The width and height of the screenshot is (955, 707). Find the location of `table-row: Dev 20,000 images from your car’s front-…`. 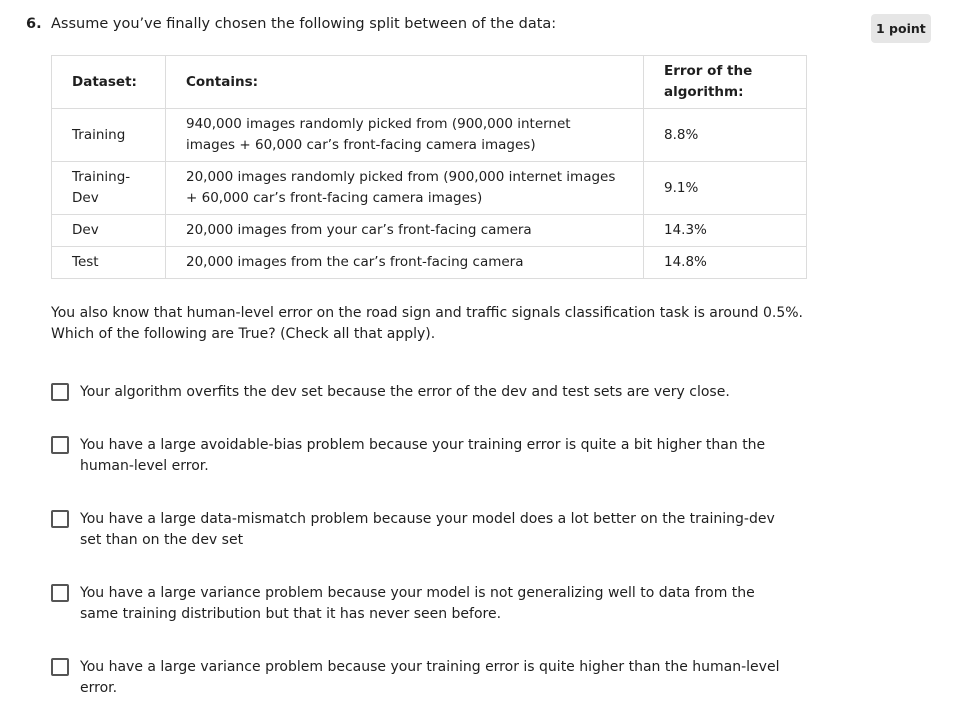

table-row: Dev 20,000 images from your car’s front-… is located at coordinates (429, 230).